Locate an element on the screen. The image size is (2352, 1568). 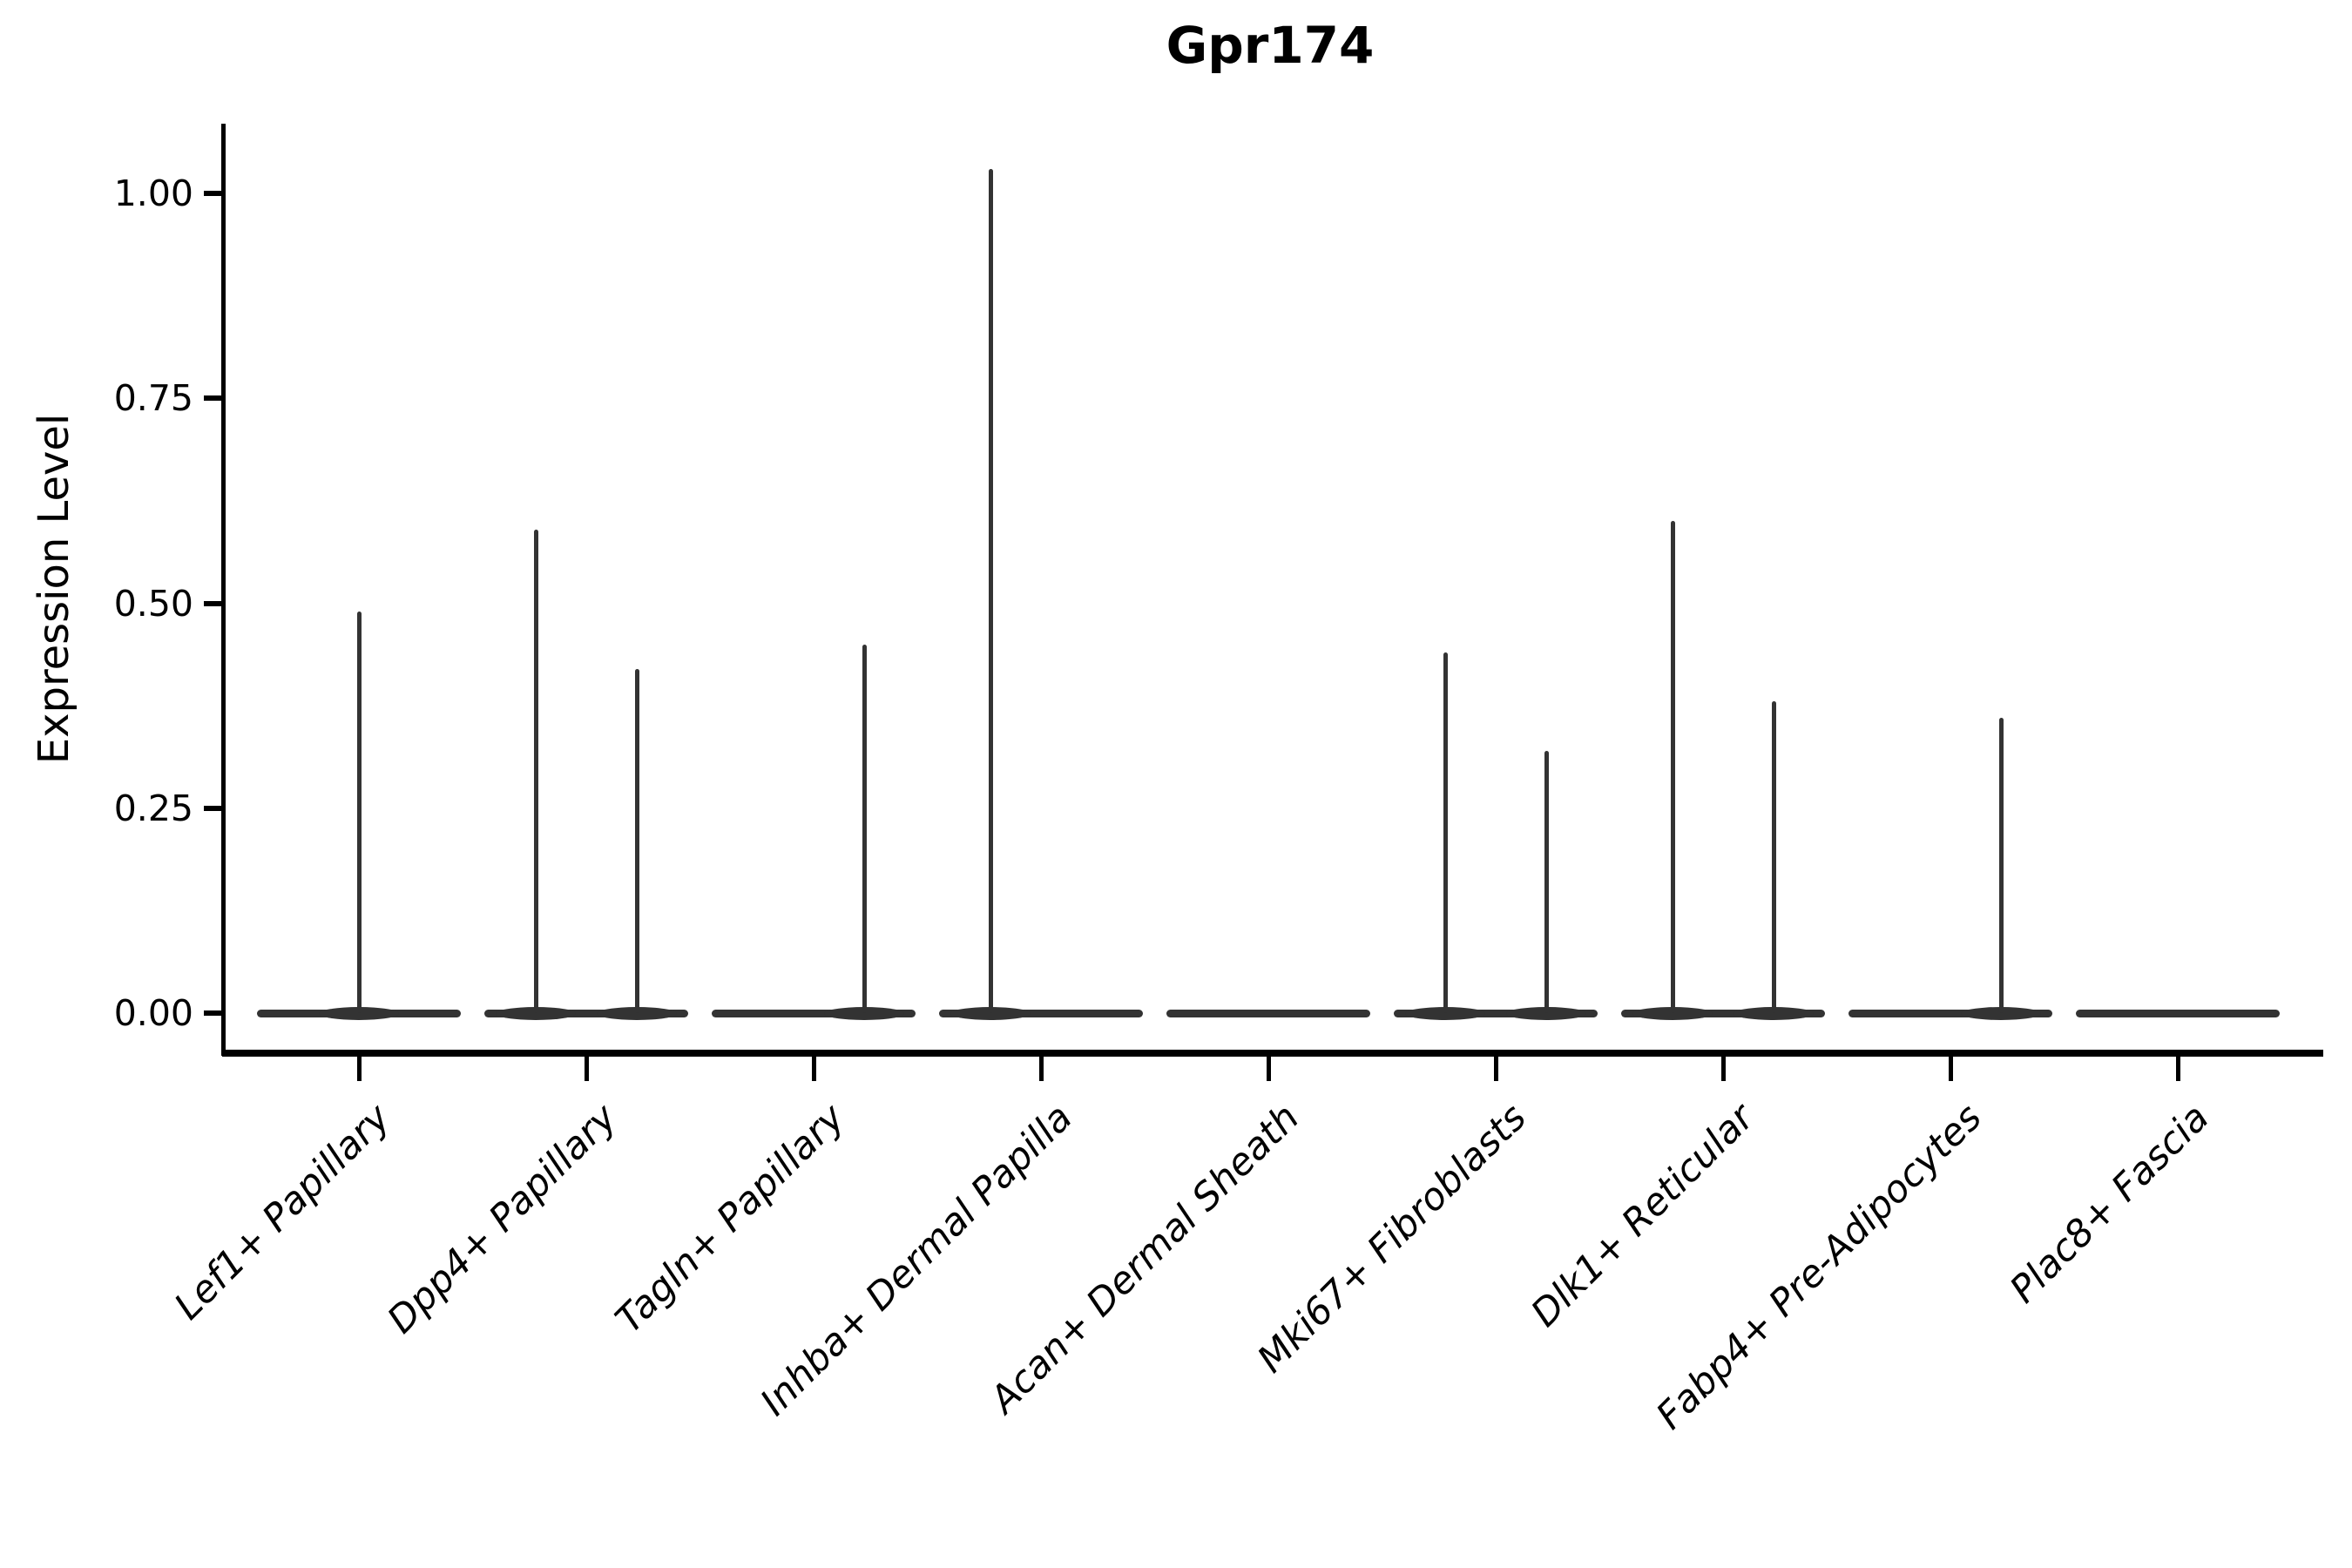
x-tick-label: Plac8+ Fascia is located at coordinates (2109, 1204).